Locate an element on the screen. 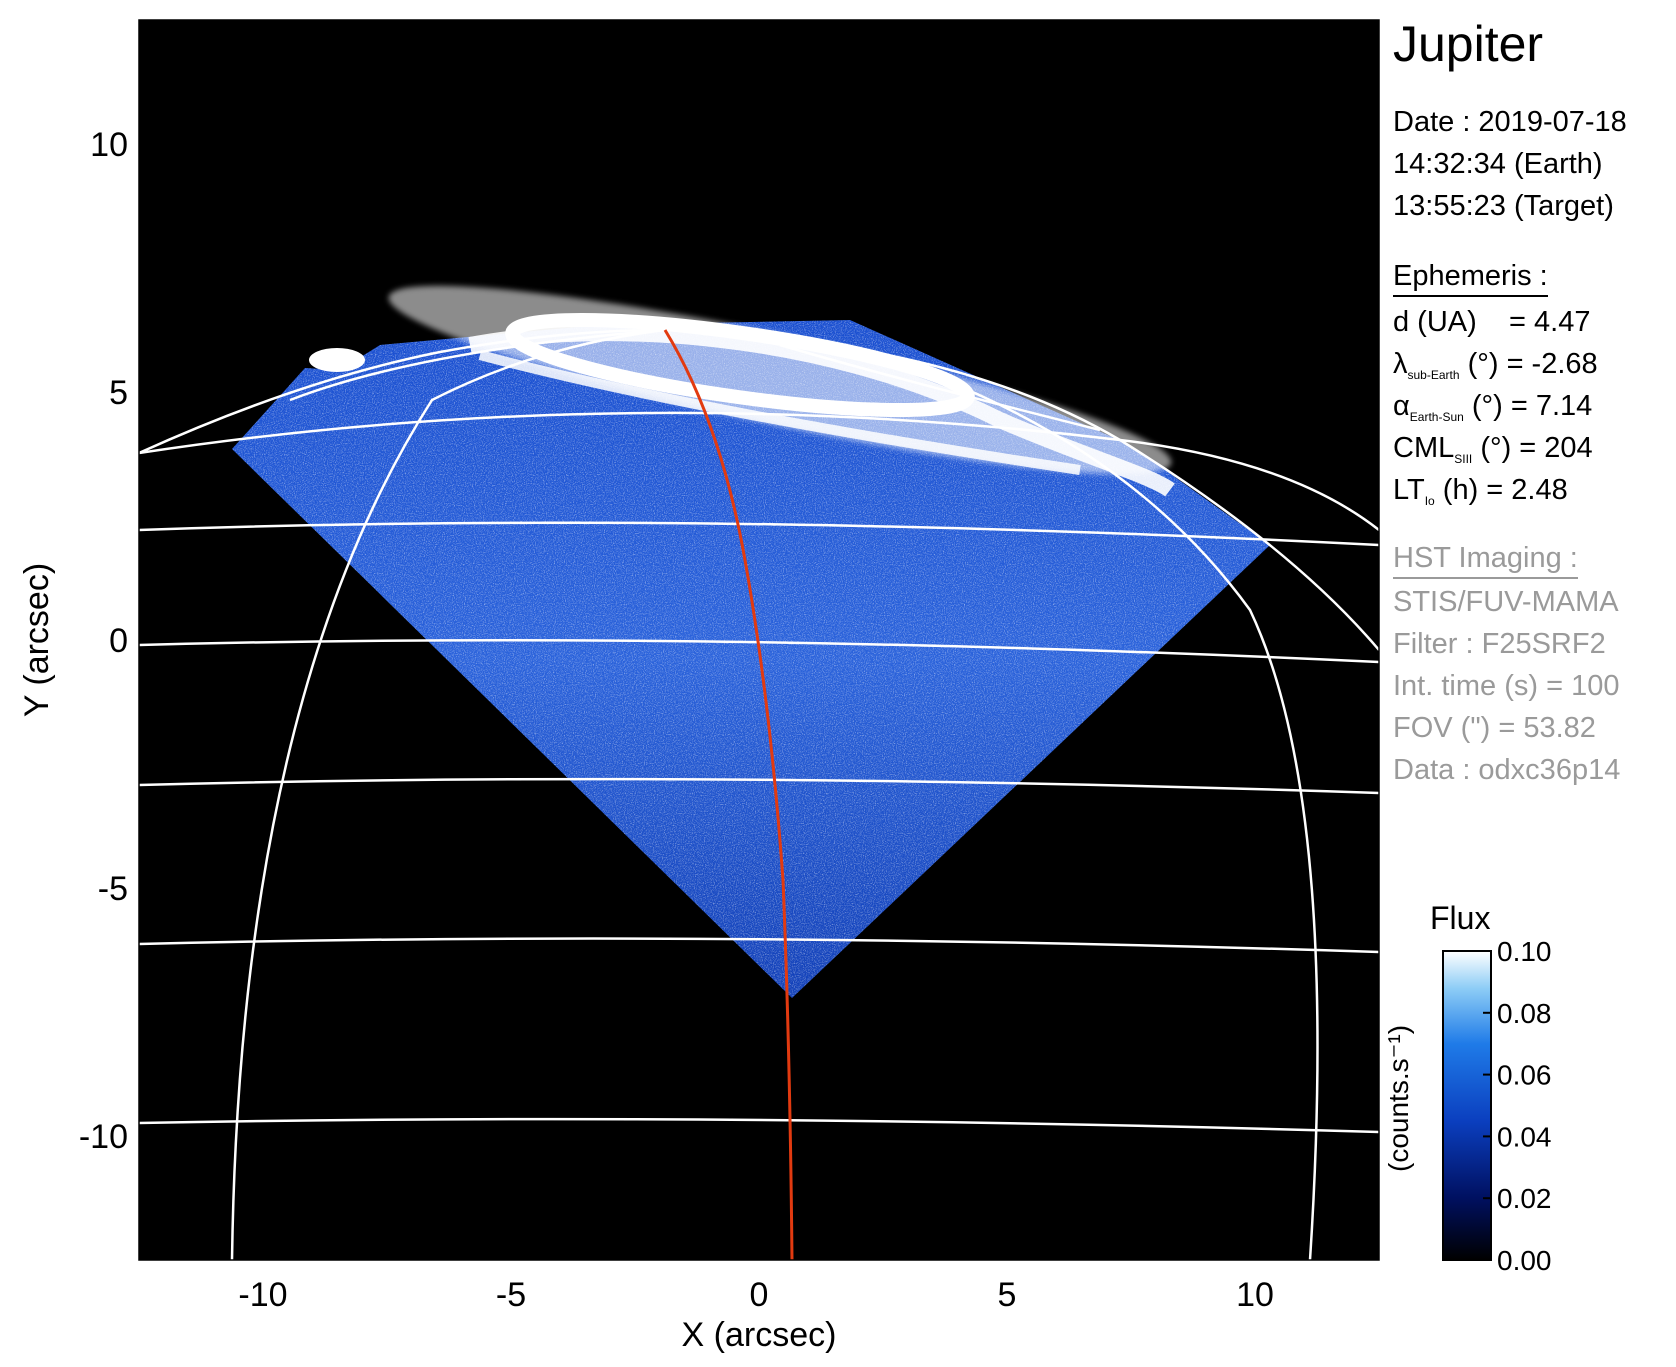  ephemeris-header: Ephemeris : is located at coordinates (1470, 277).